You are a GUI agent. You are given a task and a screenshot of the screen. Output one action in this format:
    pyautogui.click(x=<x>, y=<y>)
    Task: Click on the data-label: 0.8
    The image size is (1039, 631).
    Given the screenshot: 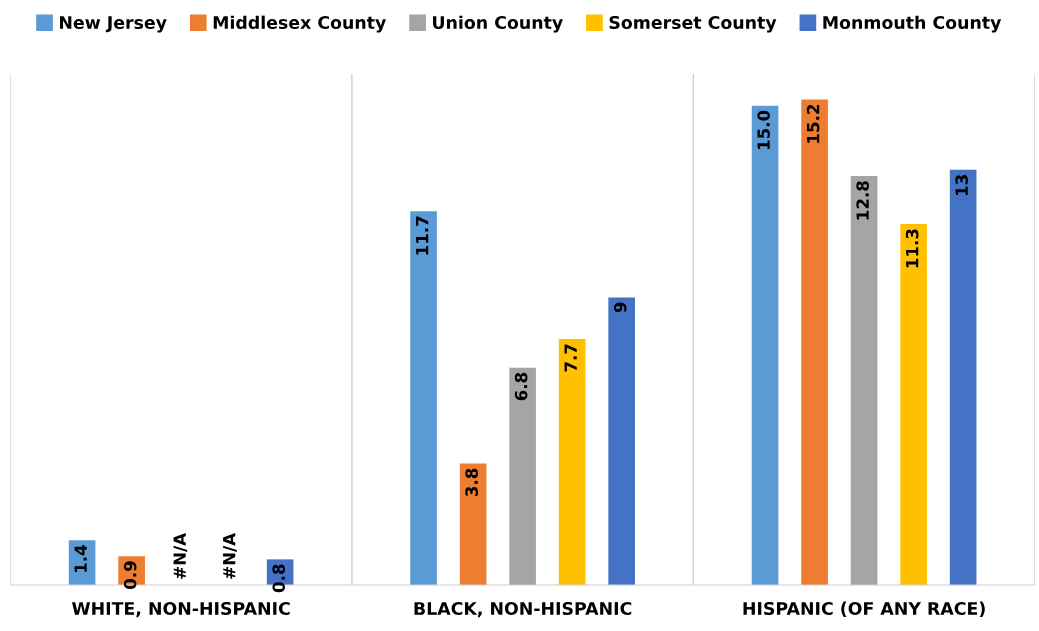 What is the action you would take?
    pyautogui.click(x=278, y=578)
    